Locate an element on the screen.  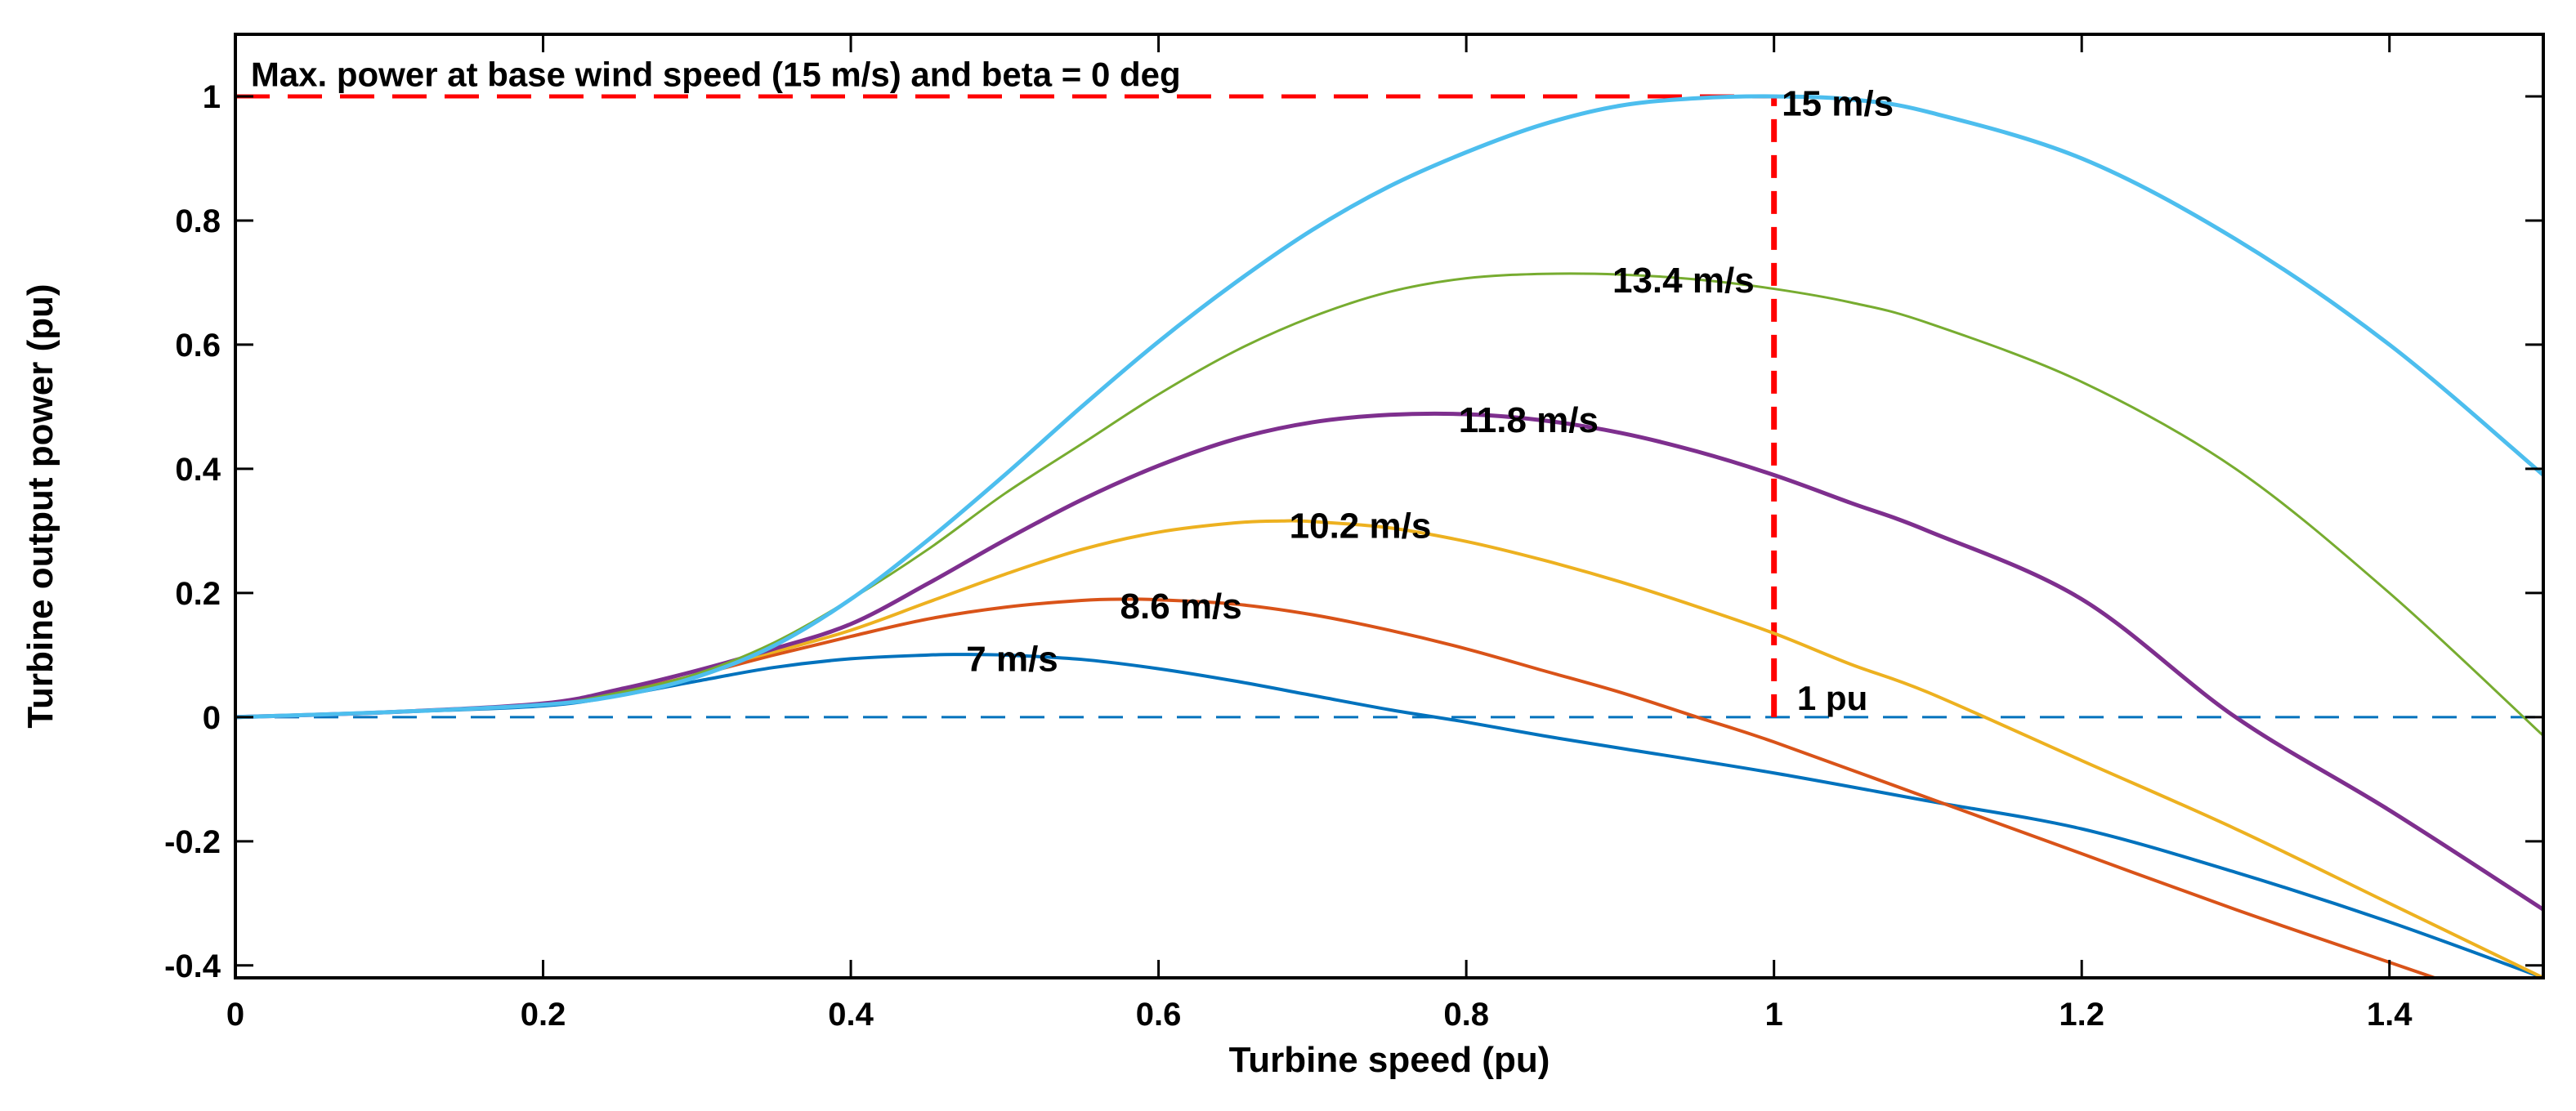
y-axis-title: Turbine output power (pu) is located at coordinates (40, 506).